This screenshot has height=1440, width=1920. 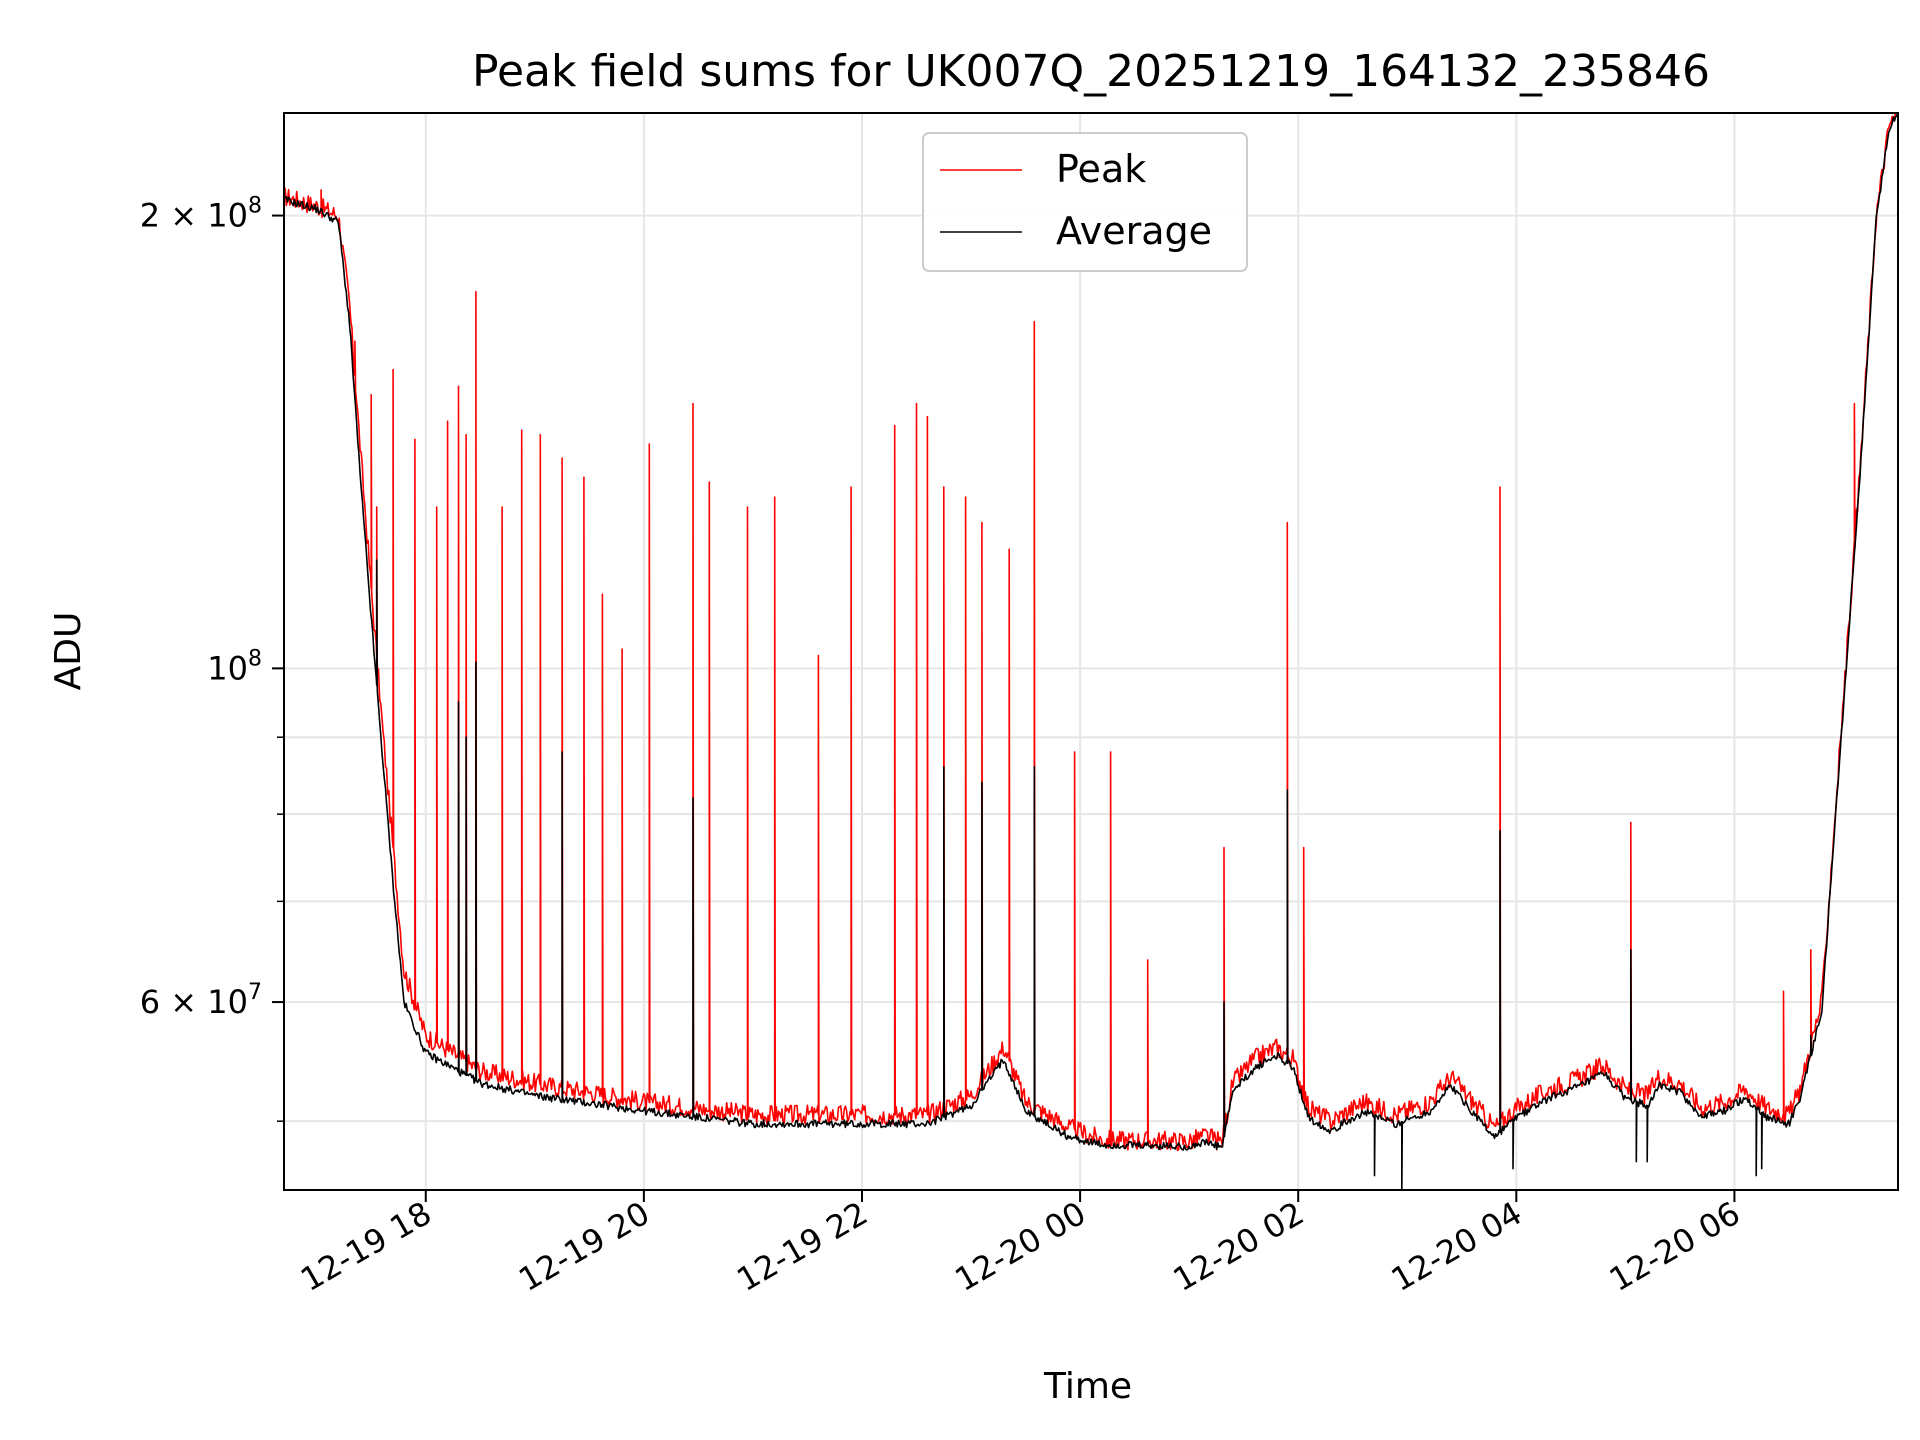 I want to click on y-axis-label: ADU, so click(x=68, y=651).